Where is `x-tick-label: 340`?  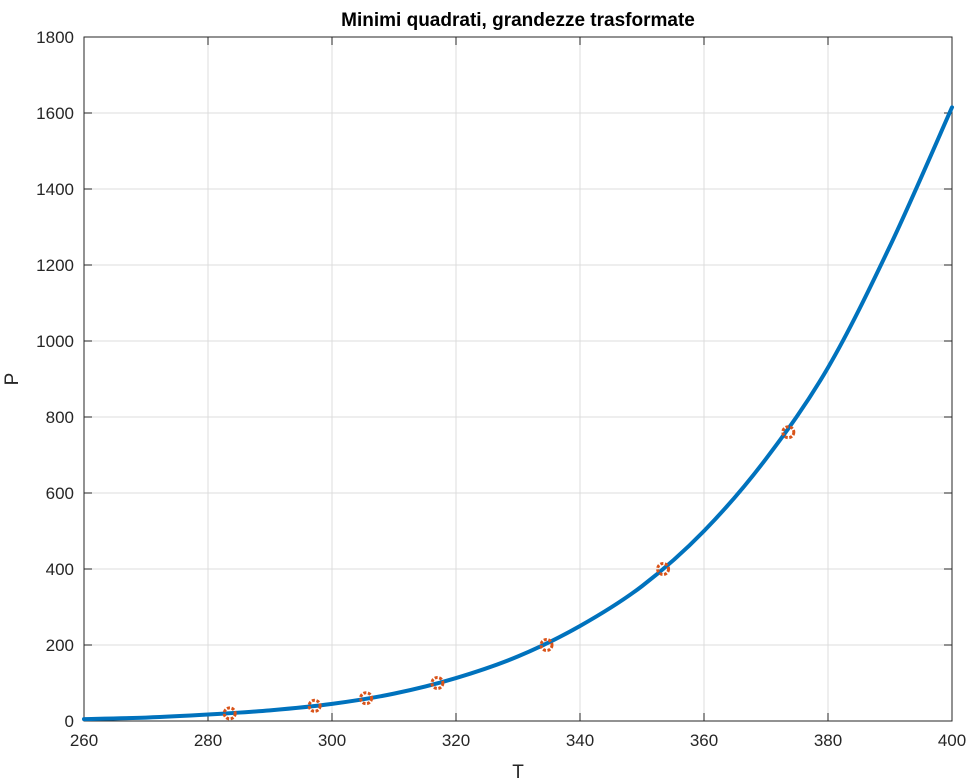 x-tick-label: 340 is located at coordinates (580, 740).